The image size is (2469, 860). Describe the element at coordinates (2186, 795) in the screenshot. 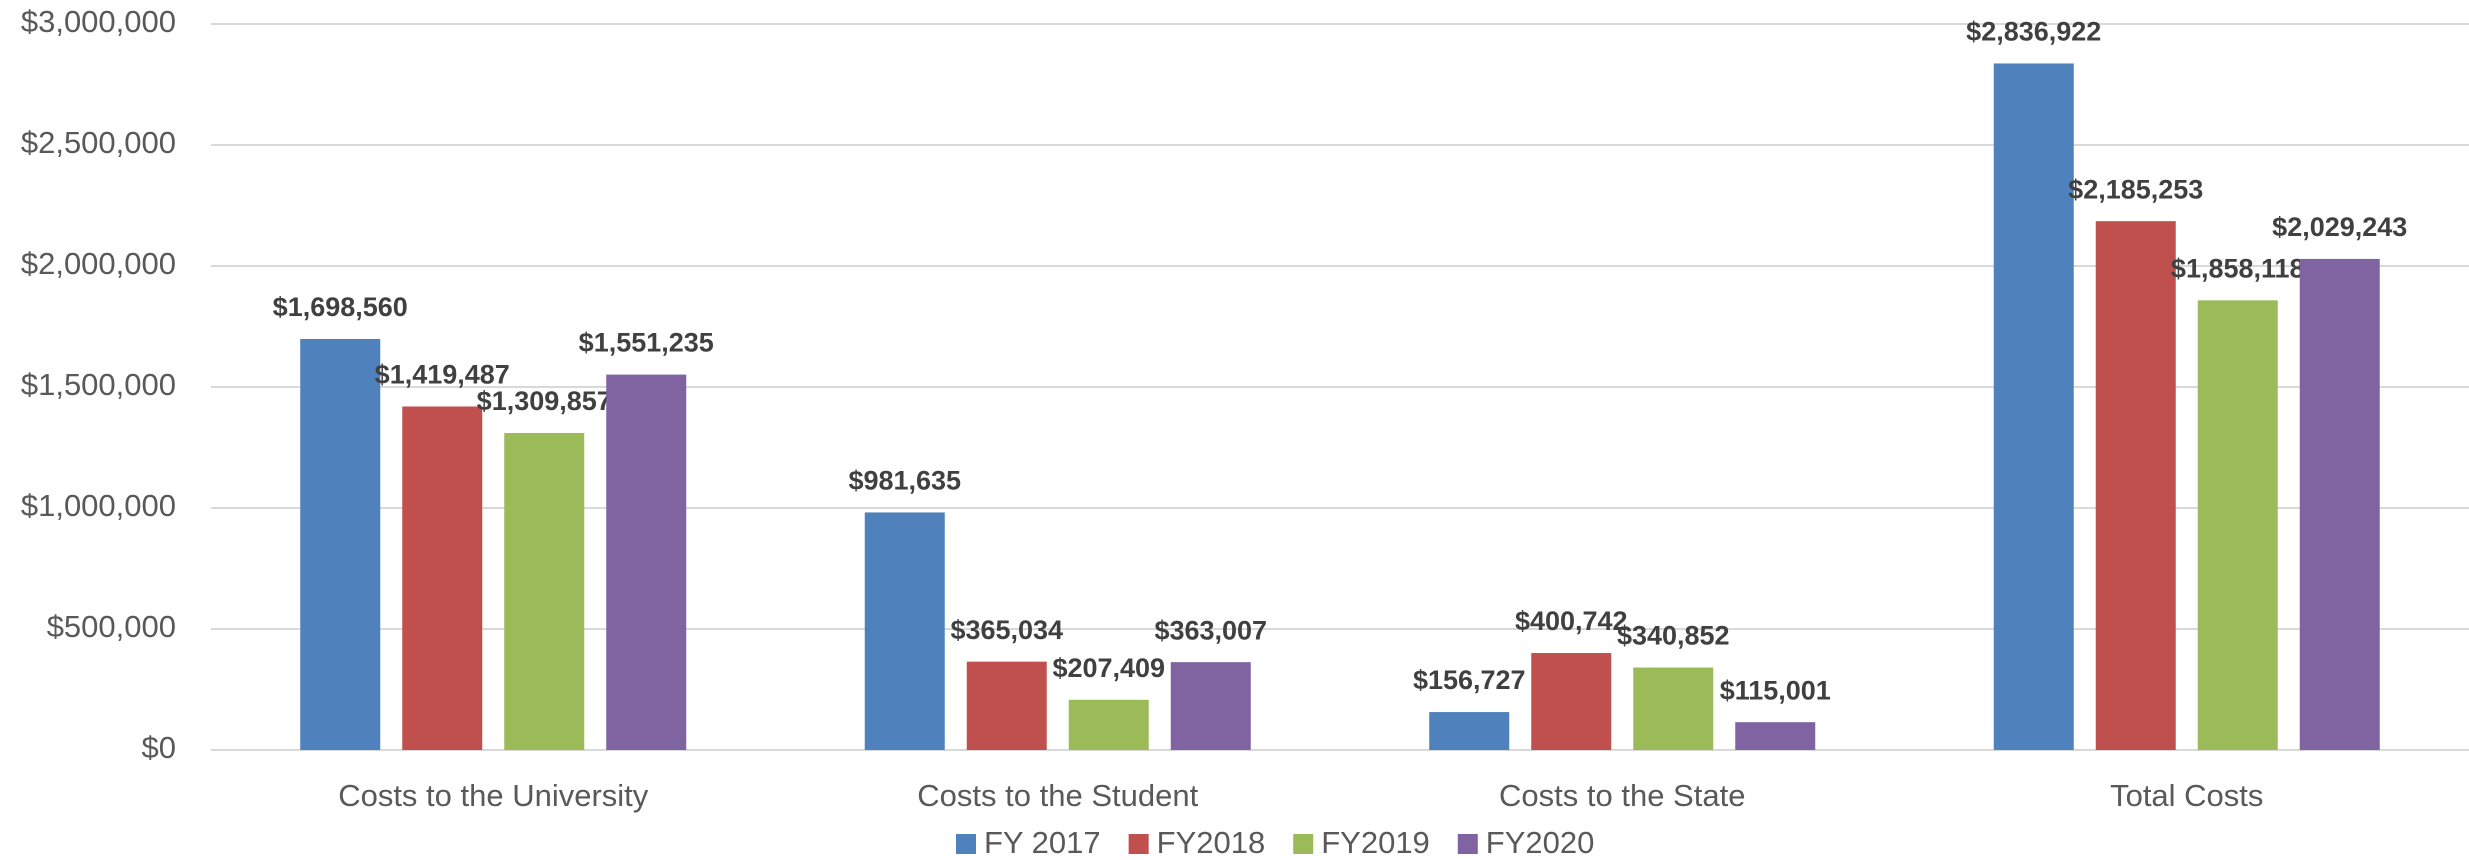

I see `x-tick-label: Total Costs` at that location.